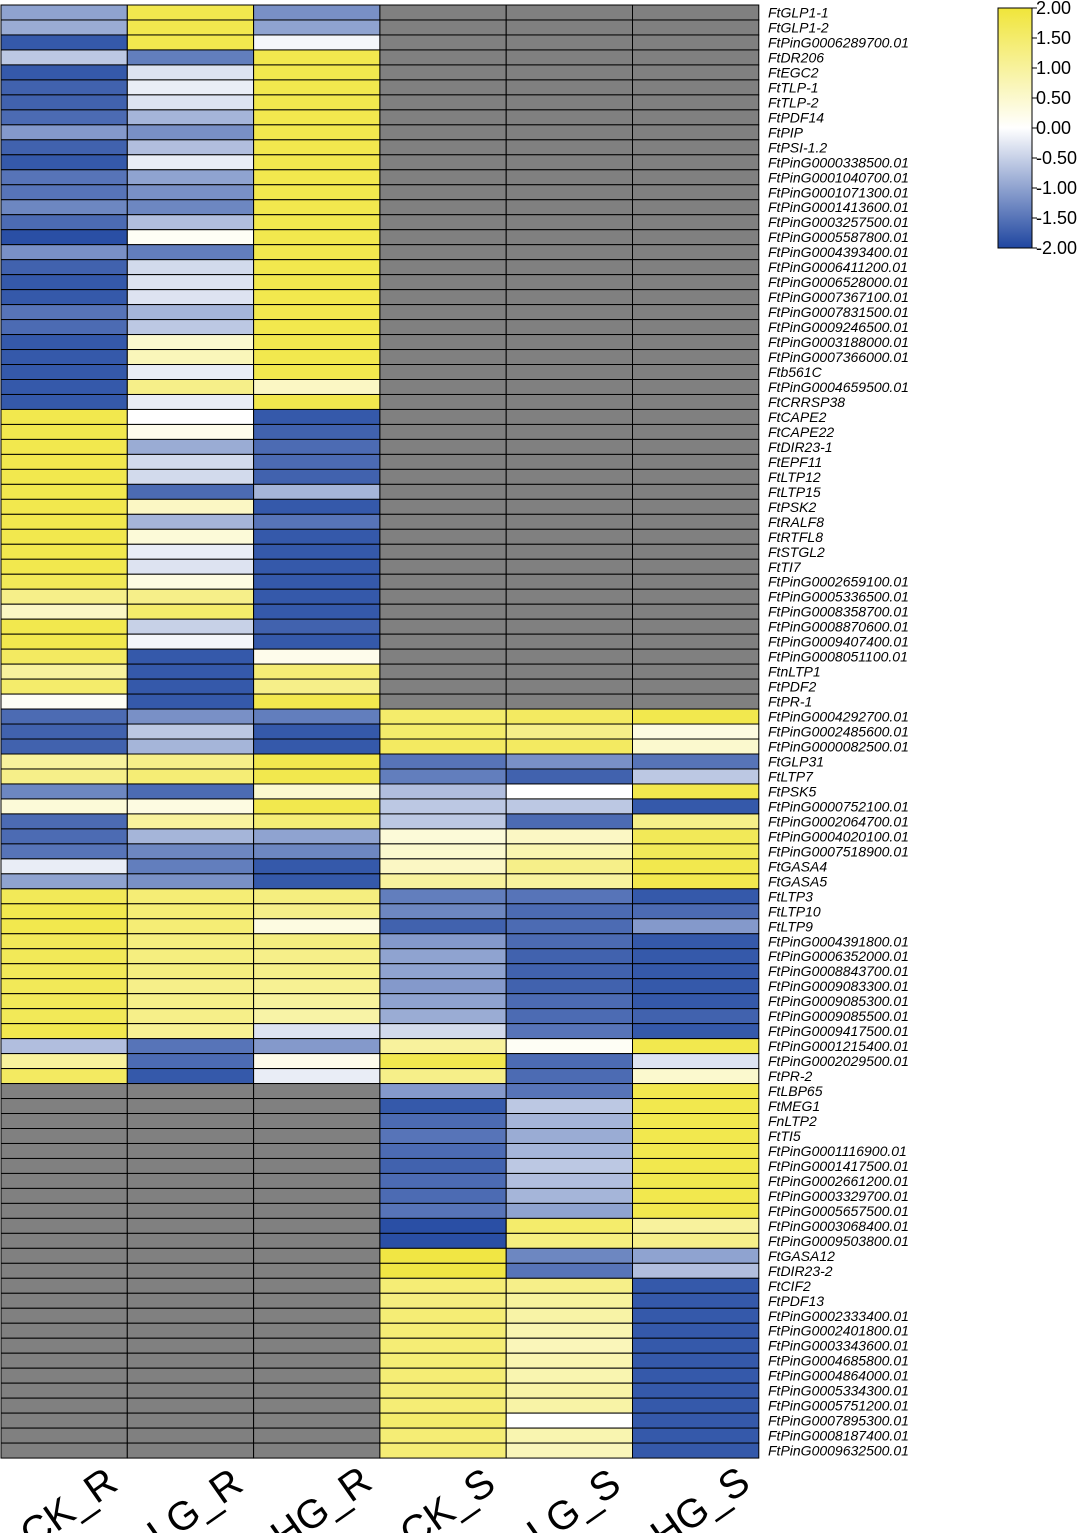  I want to click on column-label: HG_R, so click(321, 1495).